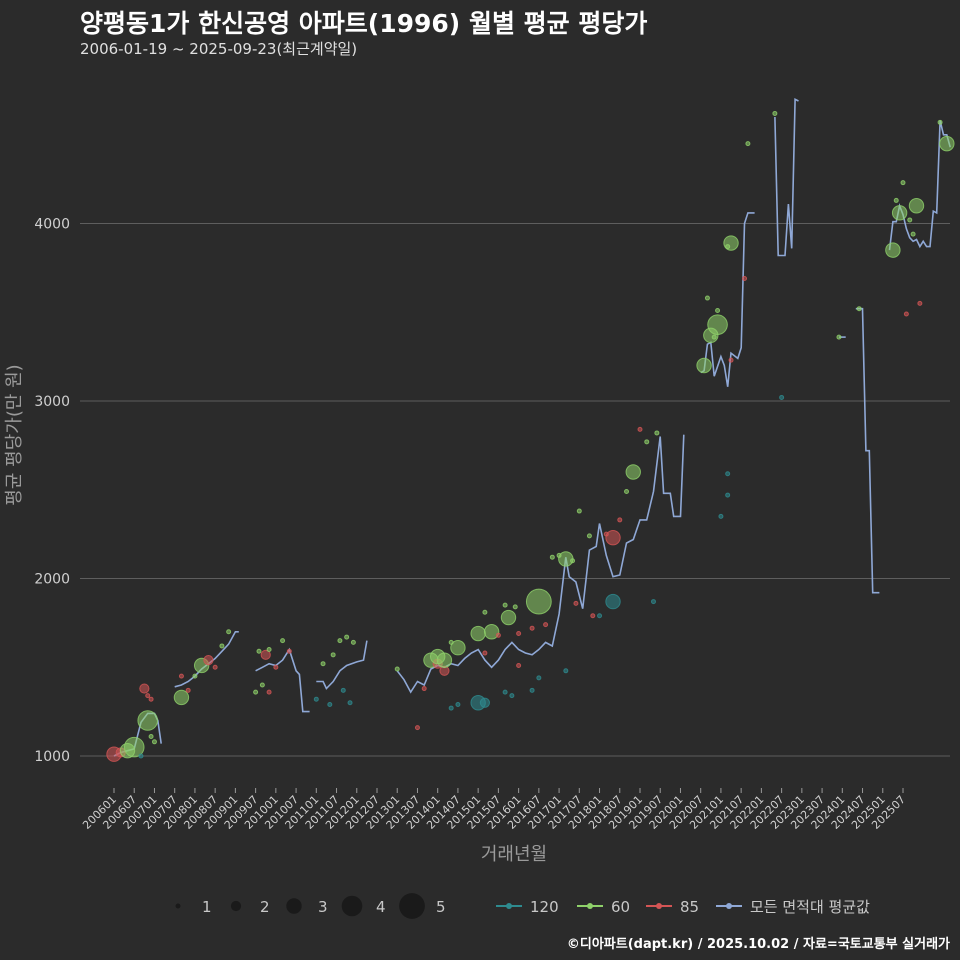 Image resolution: width=960 pixels, height=960 pixels. Describe the element at coordinates (514, 854) in the screenshot. I see `x-axis-label: 거래년월` at that location.